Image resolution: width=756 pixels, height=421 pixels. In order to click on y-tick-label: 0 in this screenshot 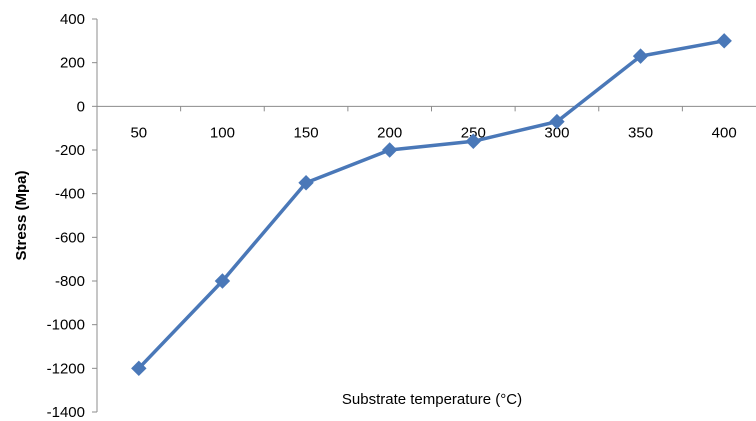, I will do `click(81, 106)`.